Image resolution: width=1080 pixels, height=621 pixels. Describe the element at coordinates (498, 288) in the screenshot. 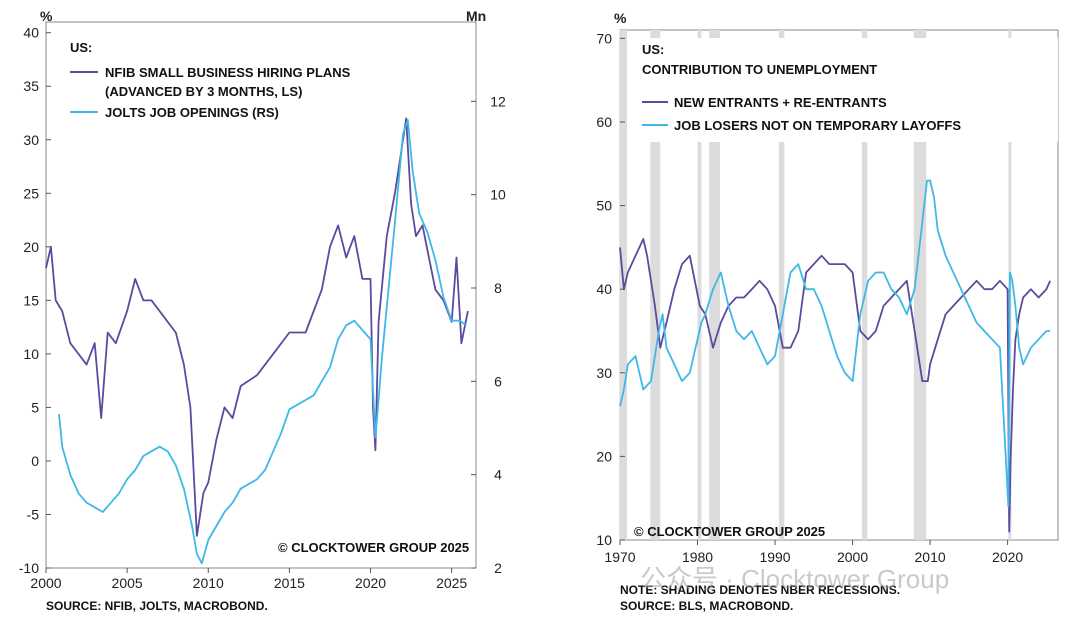

I see `left-panel-right-tick-label: 8` at that location.